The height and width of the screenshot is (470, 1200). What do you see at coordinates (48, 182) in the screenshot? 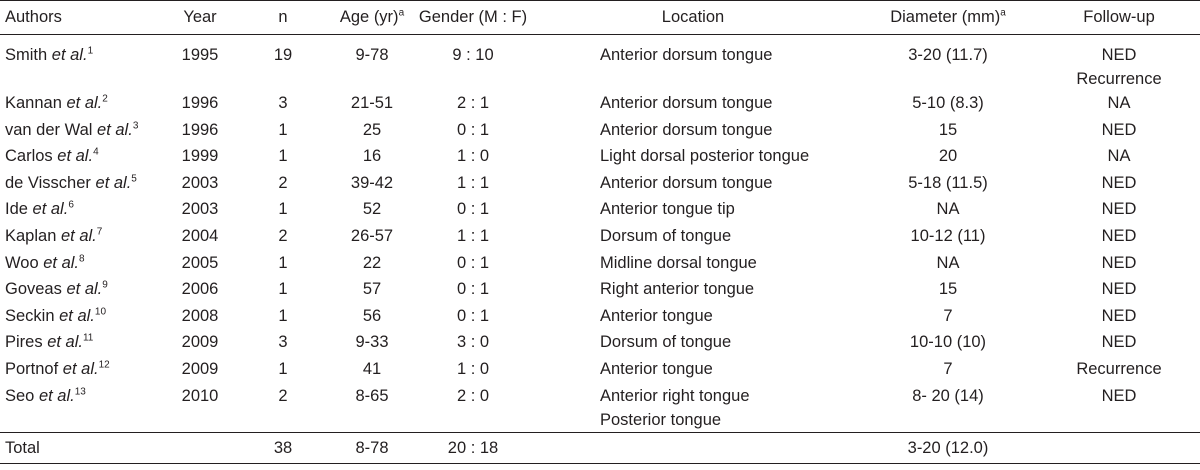
I see `author-name: de Visscher` at bounding box center [48, 182].